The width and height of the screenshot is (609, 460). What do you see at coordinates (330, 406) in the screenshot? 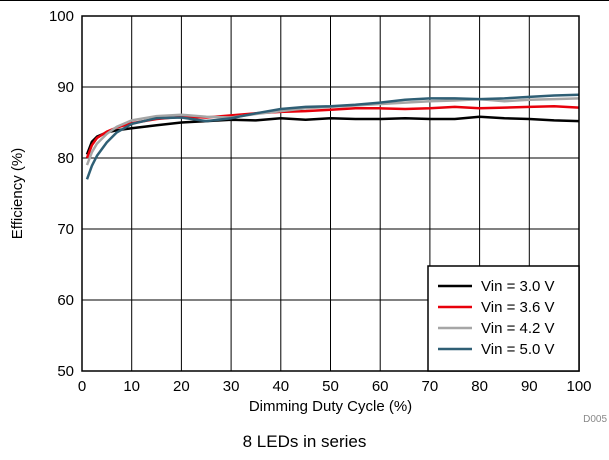
I see `x-axis-label: Dimming Duty Cycle (%)` at bounding box center [330, 406].